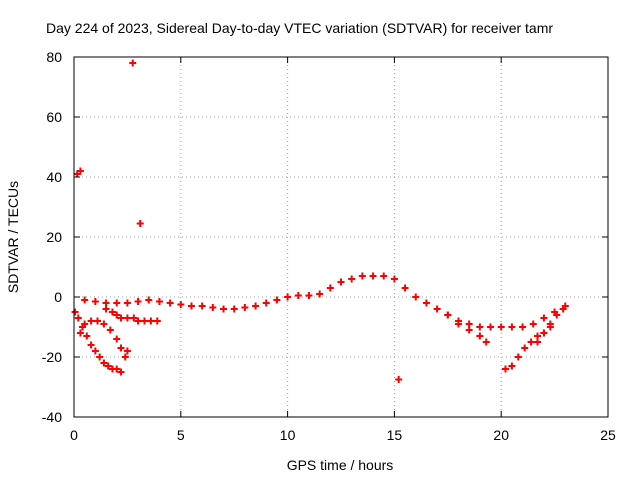 This screenshot has width=640, height=485. What do you see at coordinates (13, 237) in the screenshot?
I see `y-axis-label: SDTVAR / TECUs` at bounding box center [13, 237].